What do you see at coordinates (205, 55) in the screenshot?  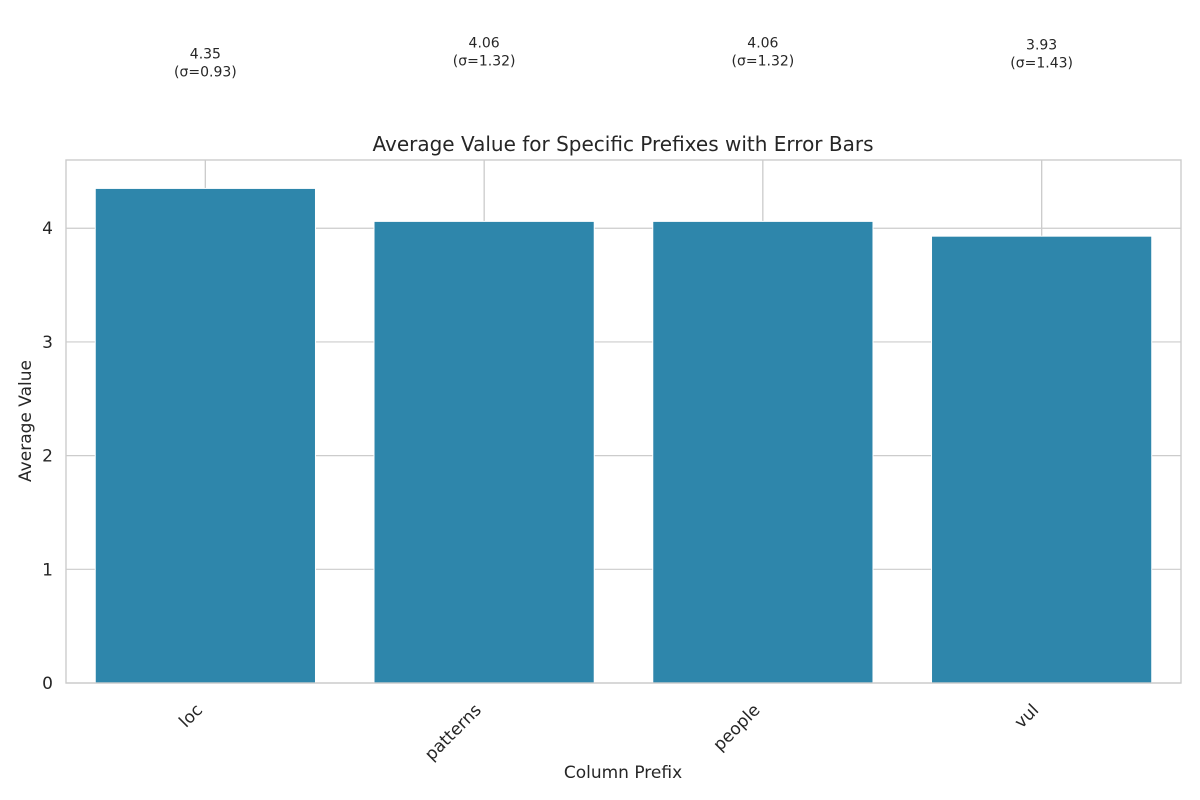 I see `data-label-value: 4.35` at bounding box center [205, 55].